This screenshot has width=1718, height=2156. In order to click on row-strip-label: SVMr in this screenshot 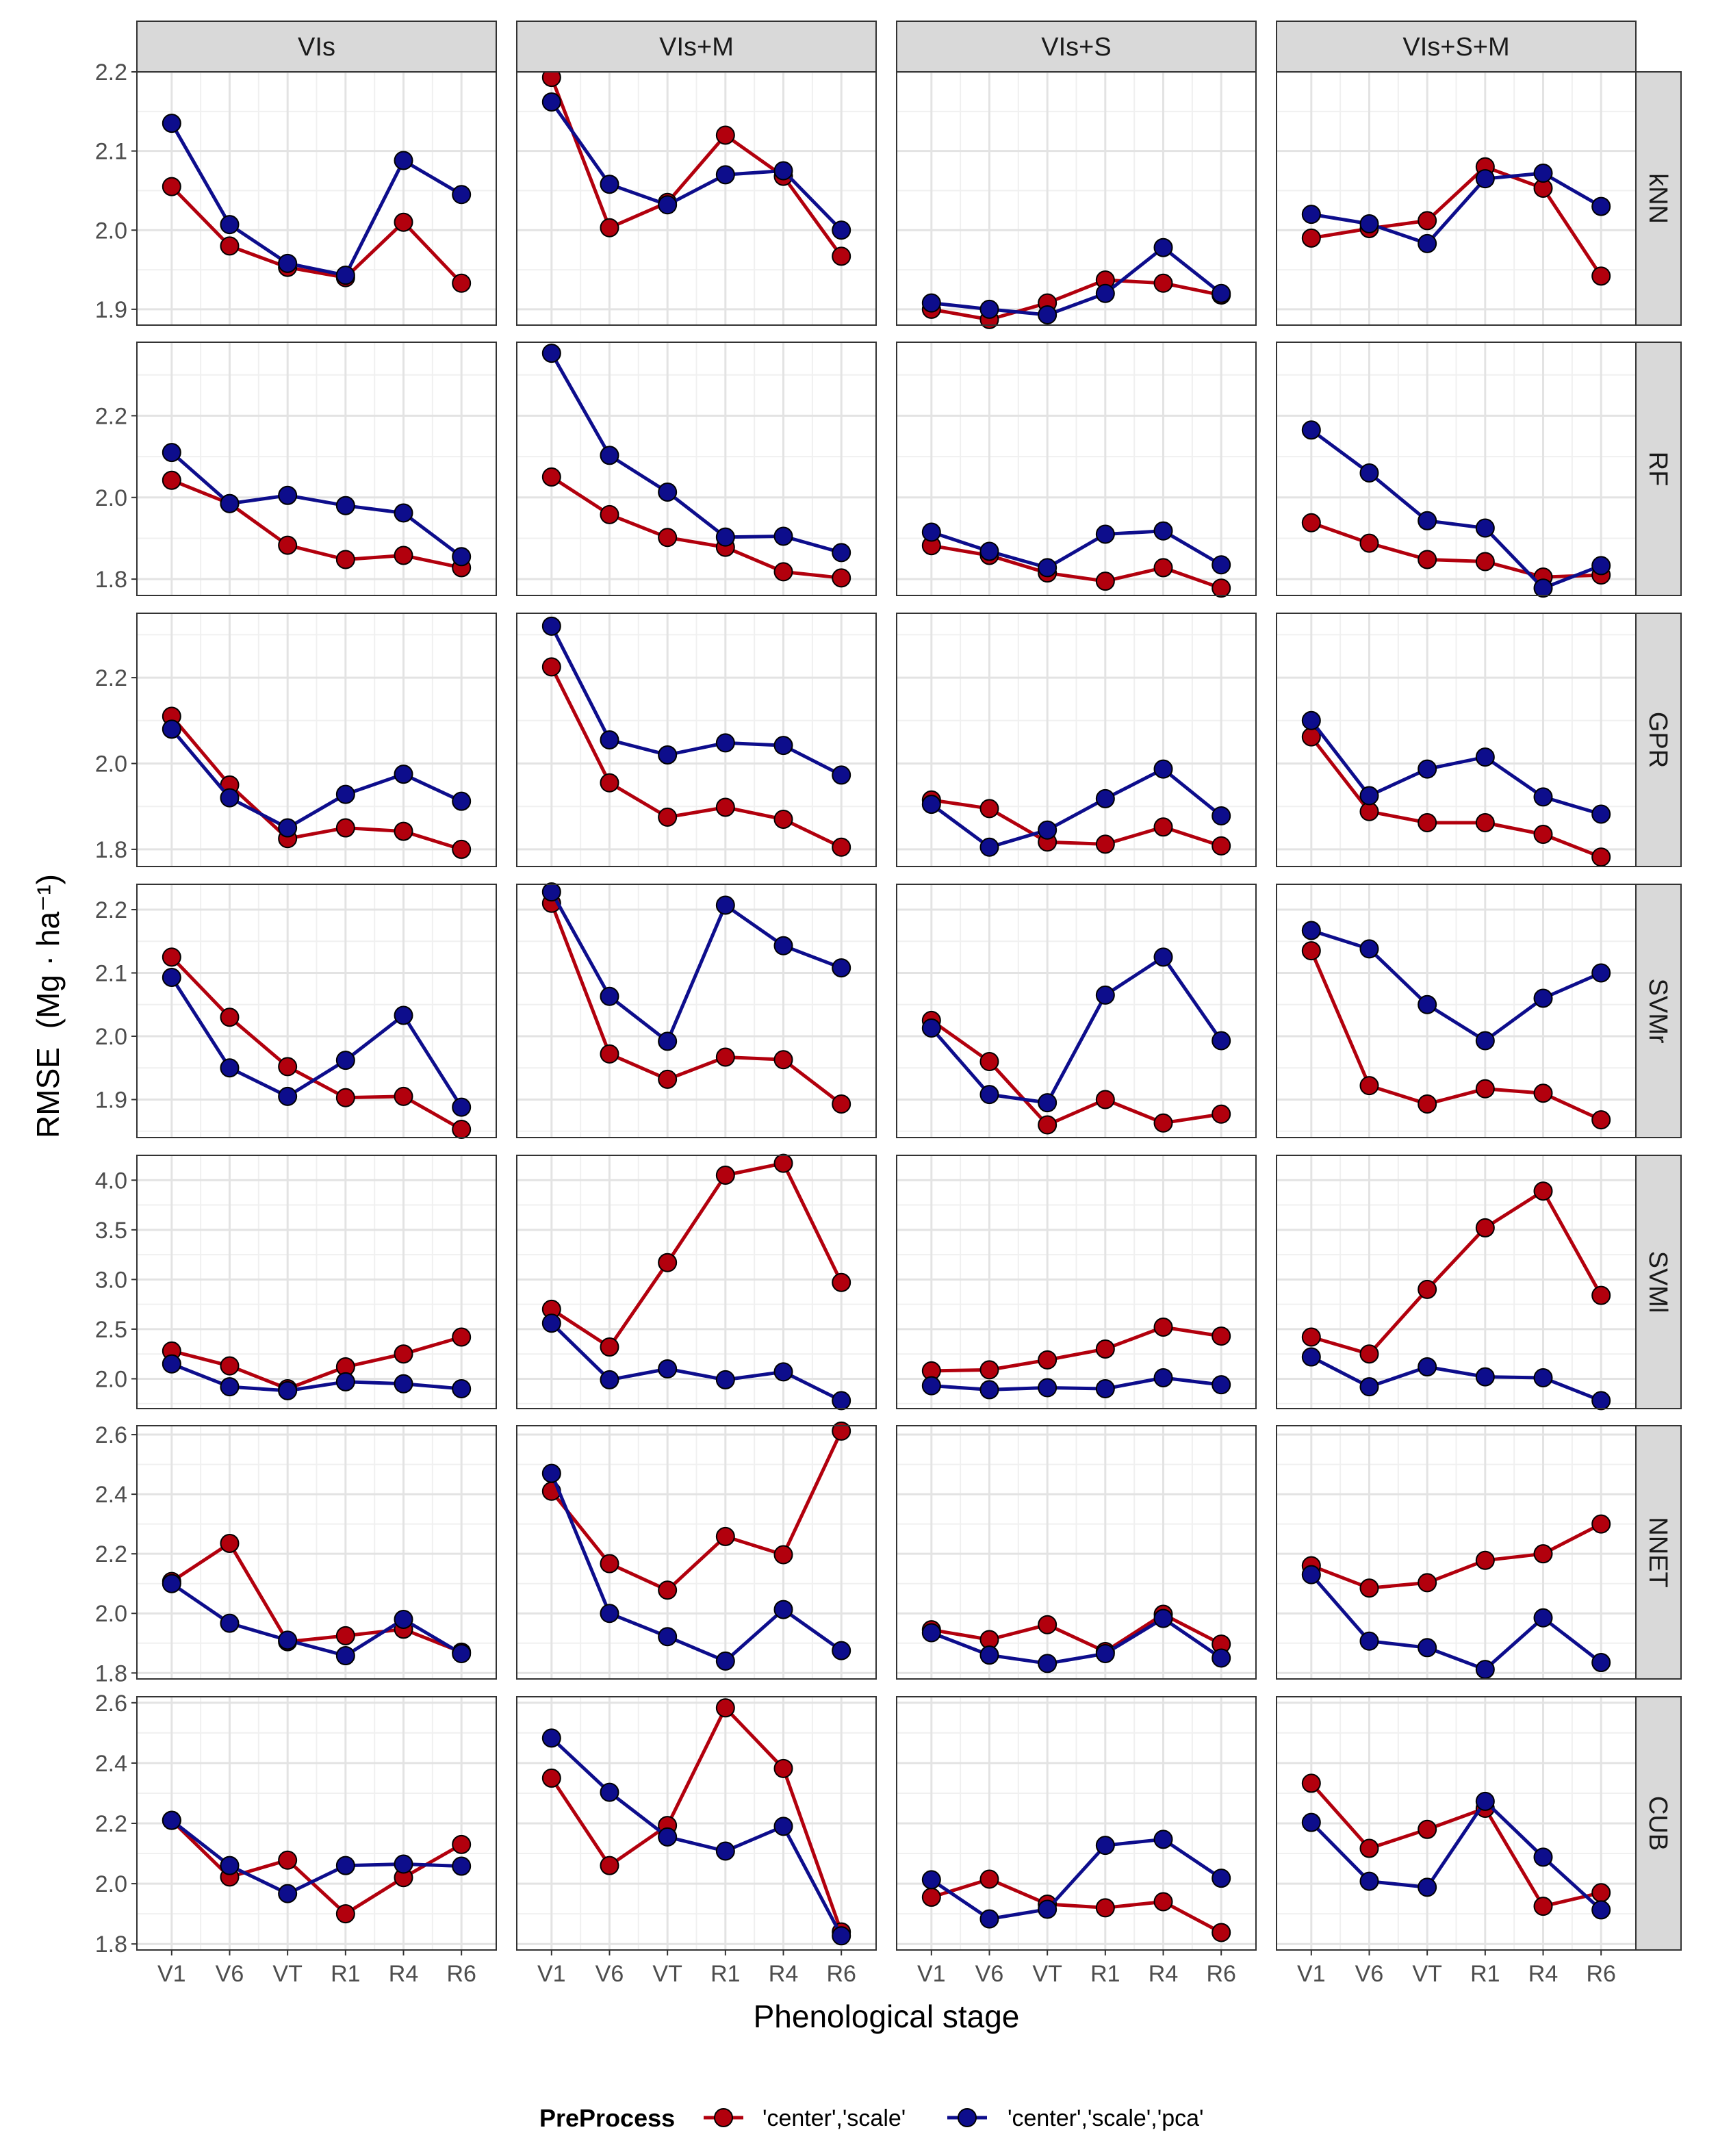, I will do `click(1657, 1011)`.